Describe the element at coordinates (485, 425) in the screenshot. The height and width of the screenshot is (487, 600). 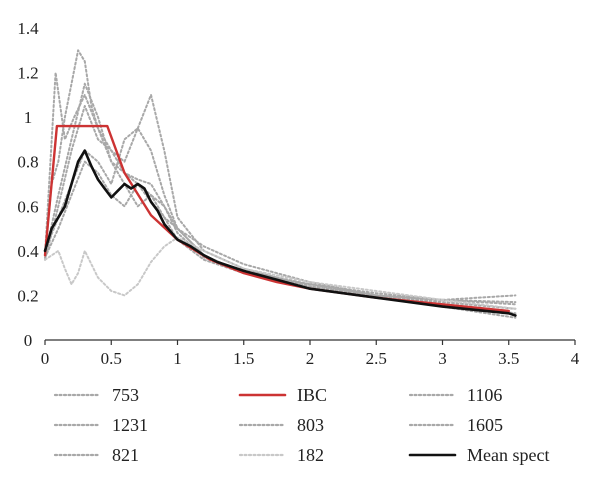
I see `legend-label: 1605` at that location.